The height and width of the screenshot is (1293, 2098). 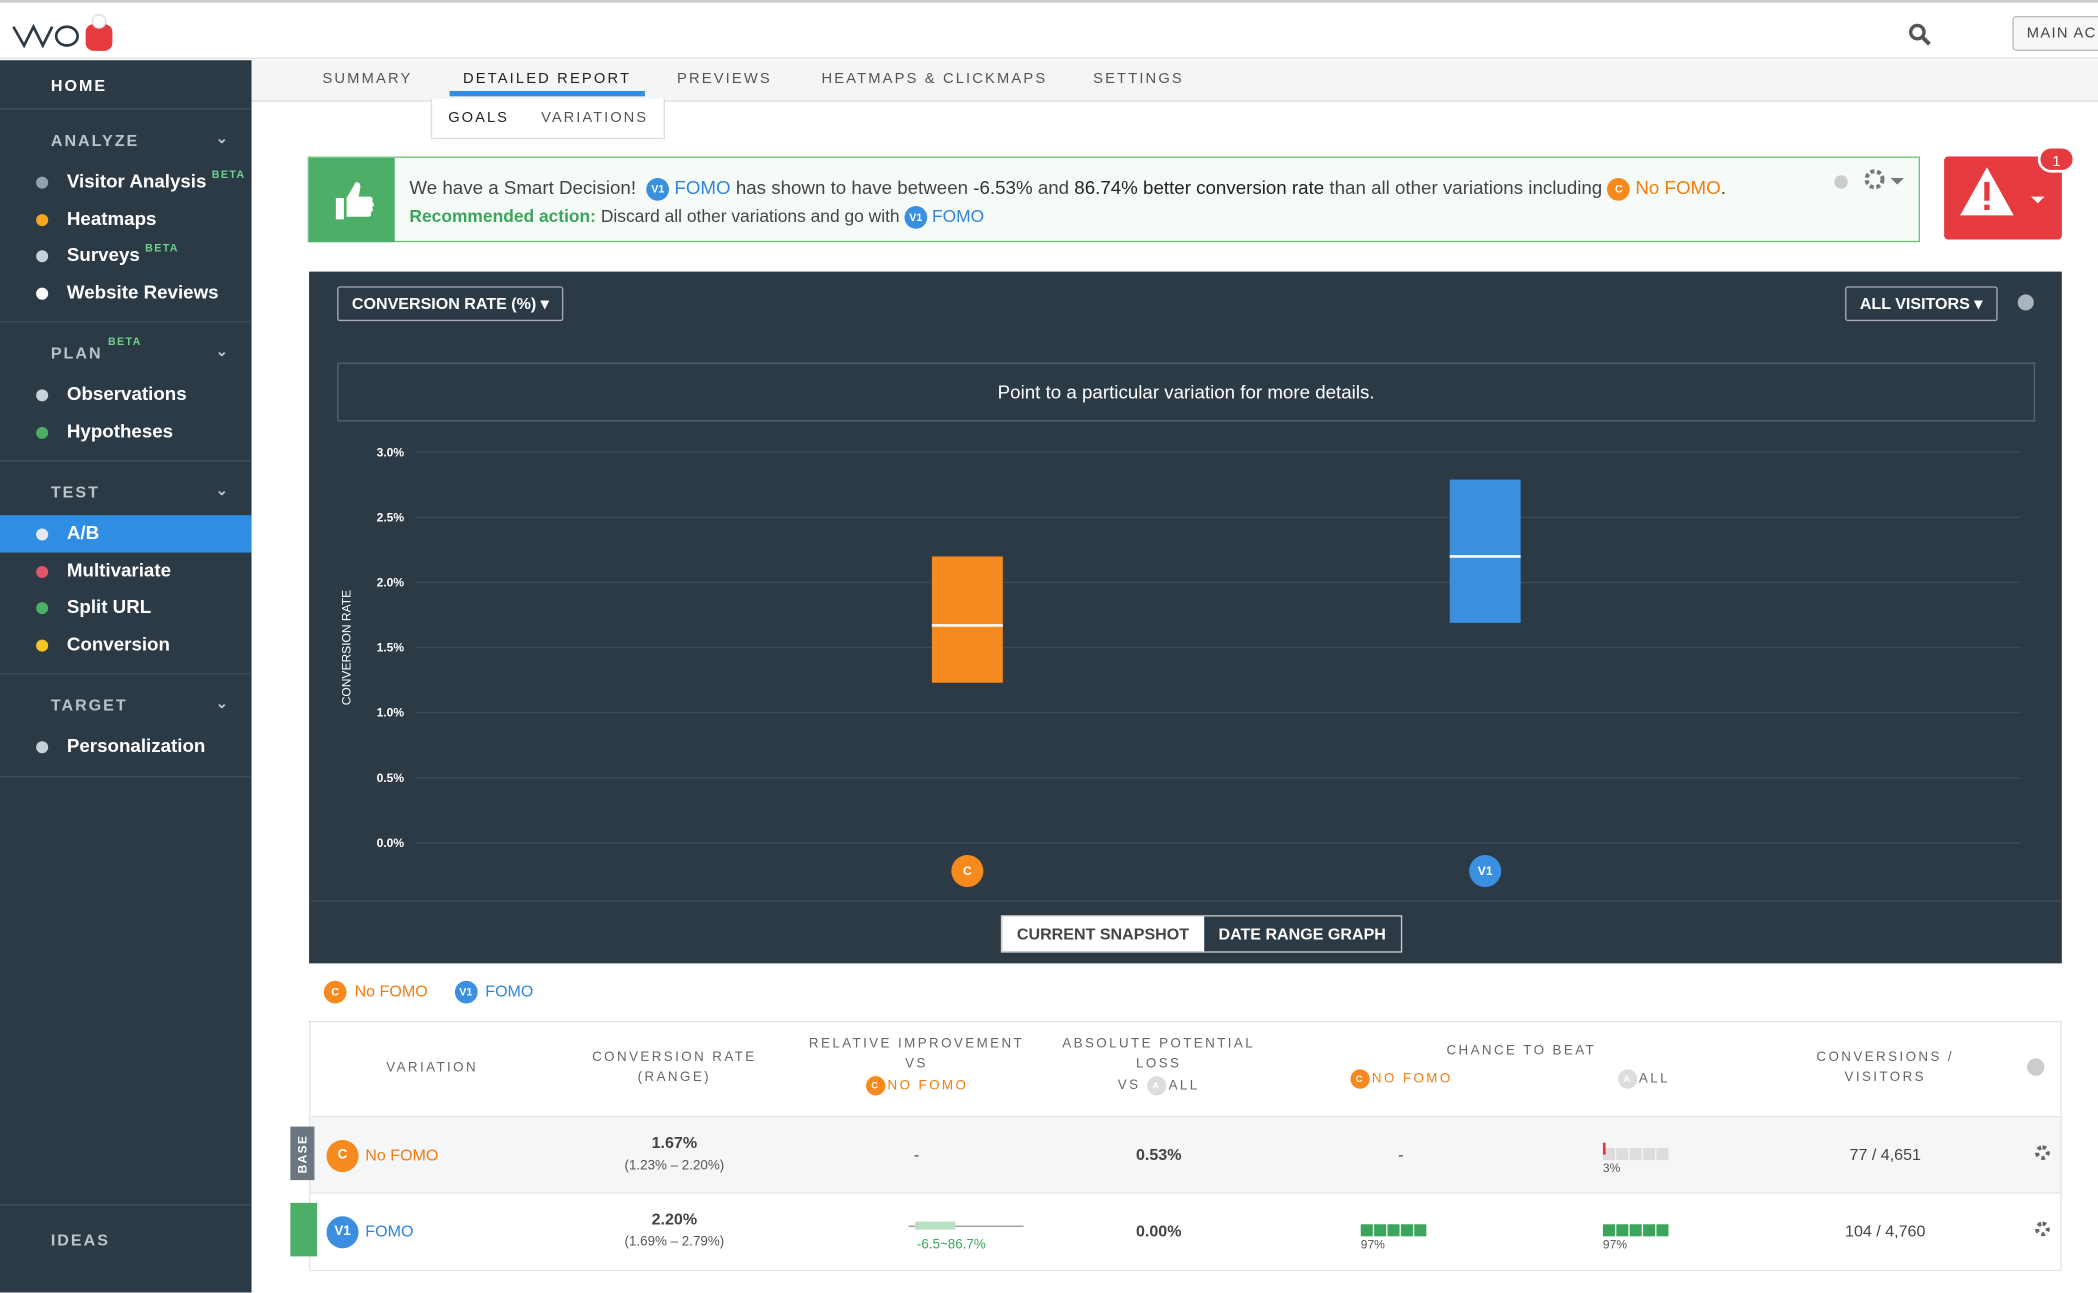 What do you see at coordinates (1521, 1051) in the screenshot?
I see `header-text: CHANCE TO BEAT` at bounding box center [1521, 1051].